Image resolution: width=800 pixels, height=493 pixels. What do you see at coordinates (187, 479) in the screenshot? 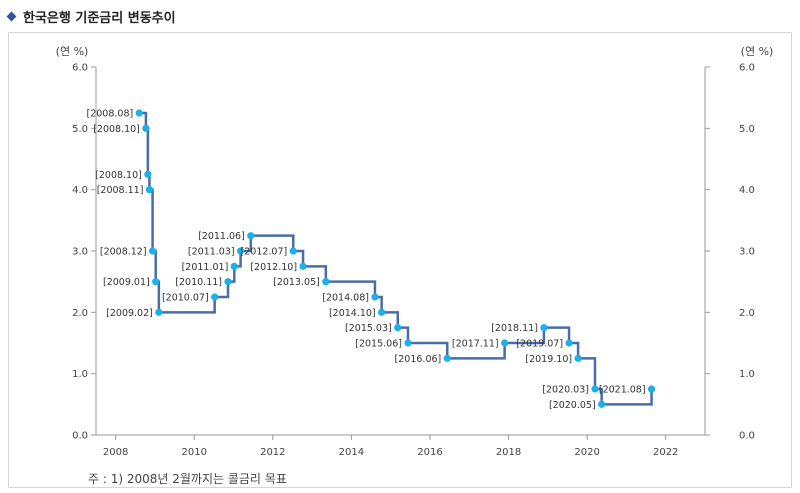
I see `footnote: 주 : 1) 2008년 2월까지는 콜금리 목표` at bounding box center [187, 479].